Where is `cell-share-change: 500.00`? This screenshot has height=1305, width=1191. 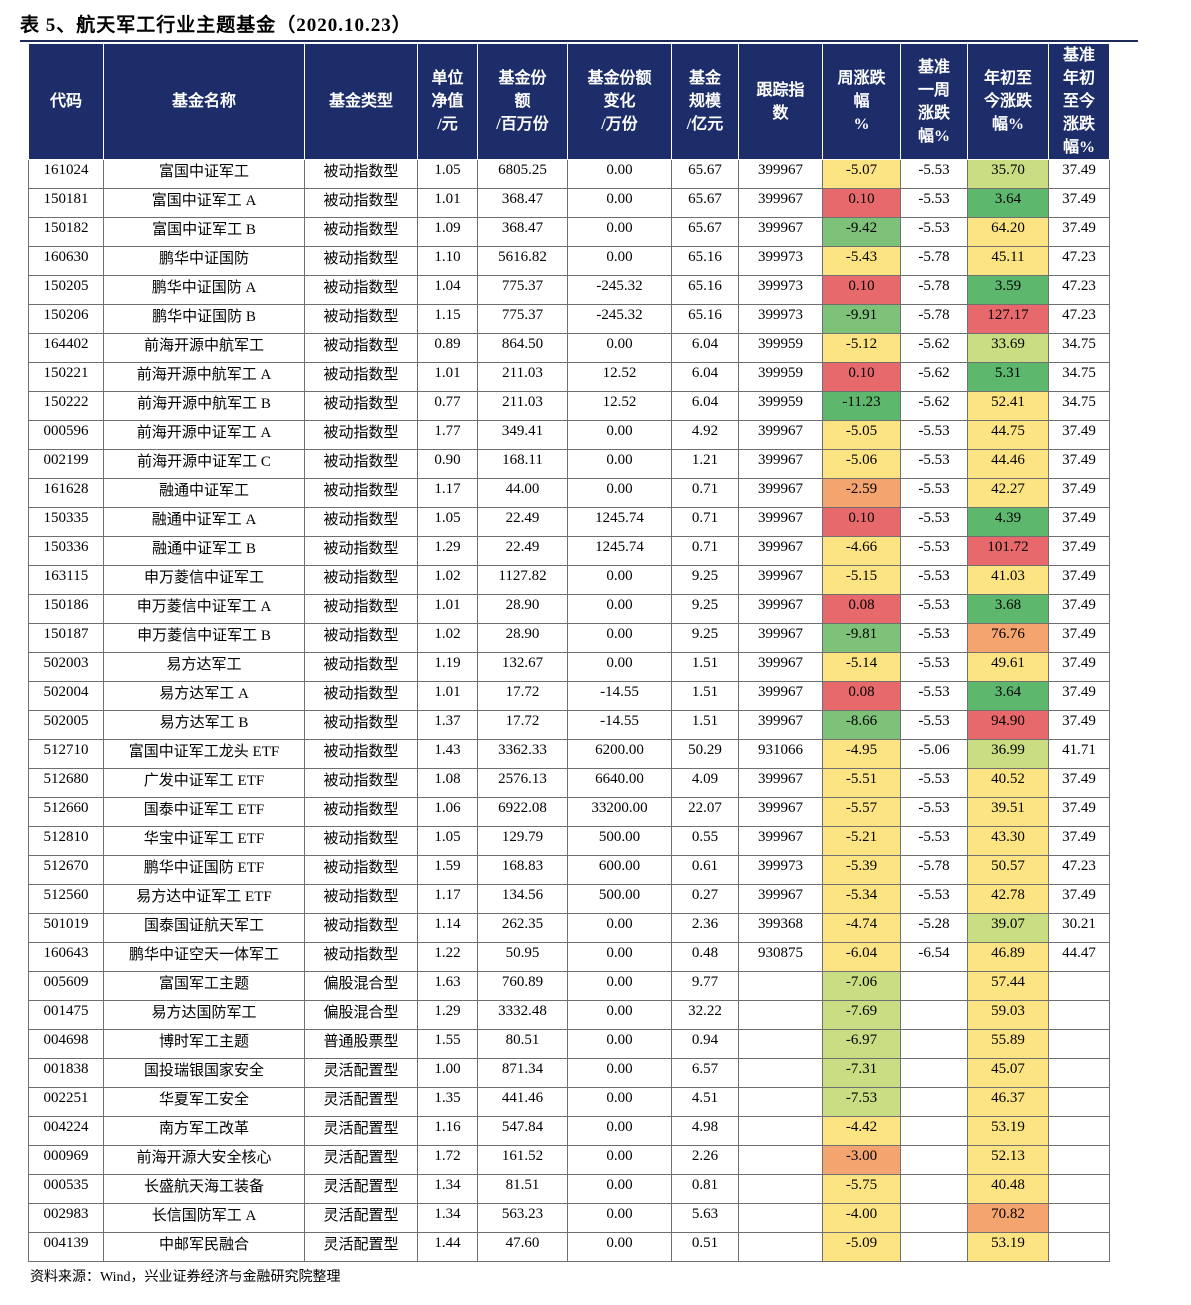 cell-share-change: 500.00 is located at coordinates (619, 841).